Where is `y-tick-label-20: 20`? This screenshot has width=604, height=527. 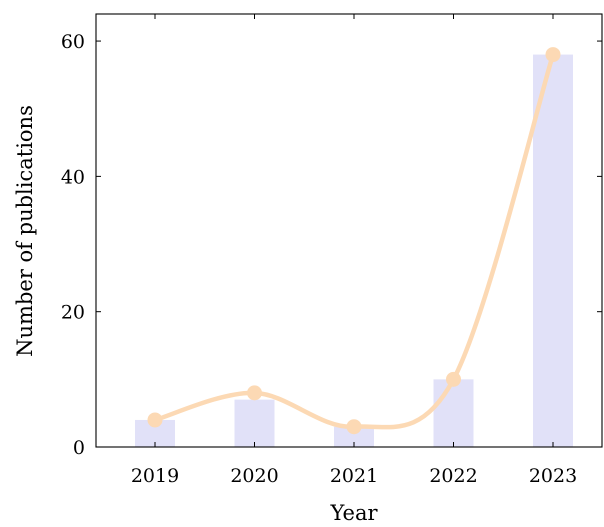 y-tick-label-20: 20 is located at coordinates (73, 313).